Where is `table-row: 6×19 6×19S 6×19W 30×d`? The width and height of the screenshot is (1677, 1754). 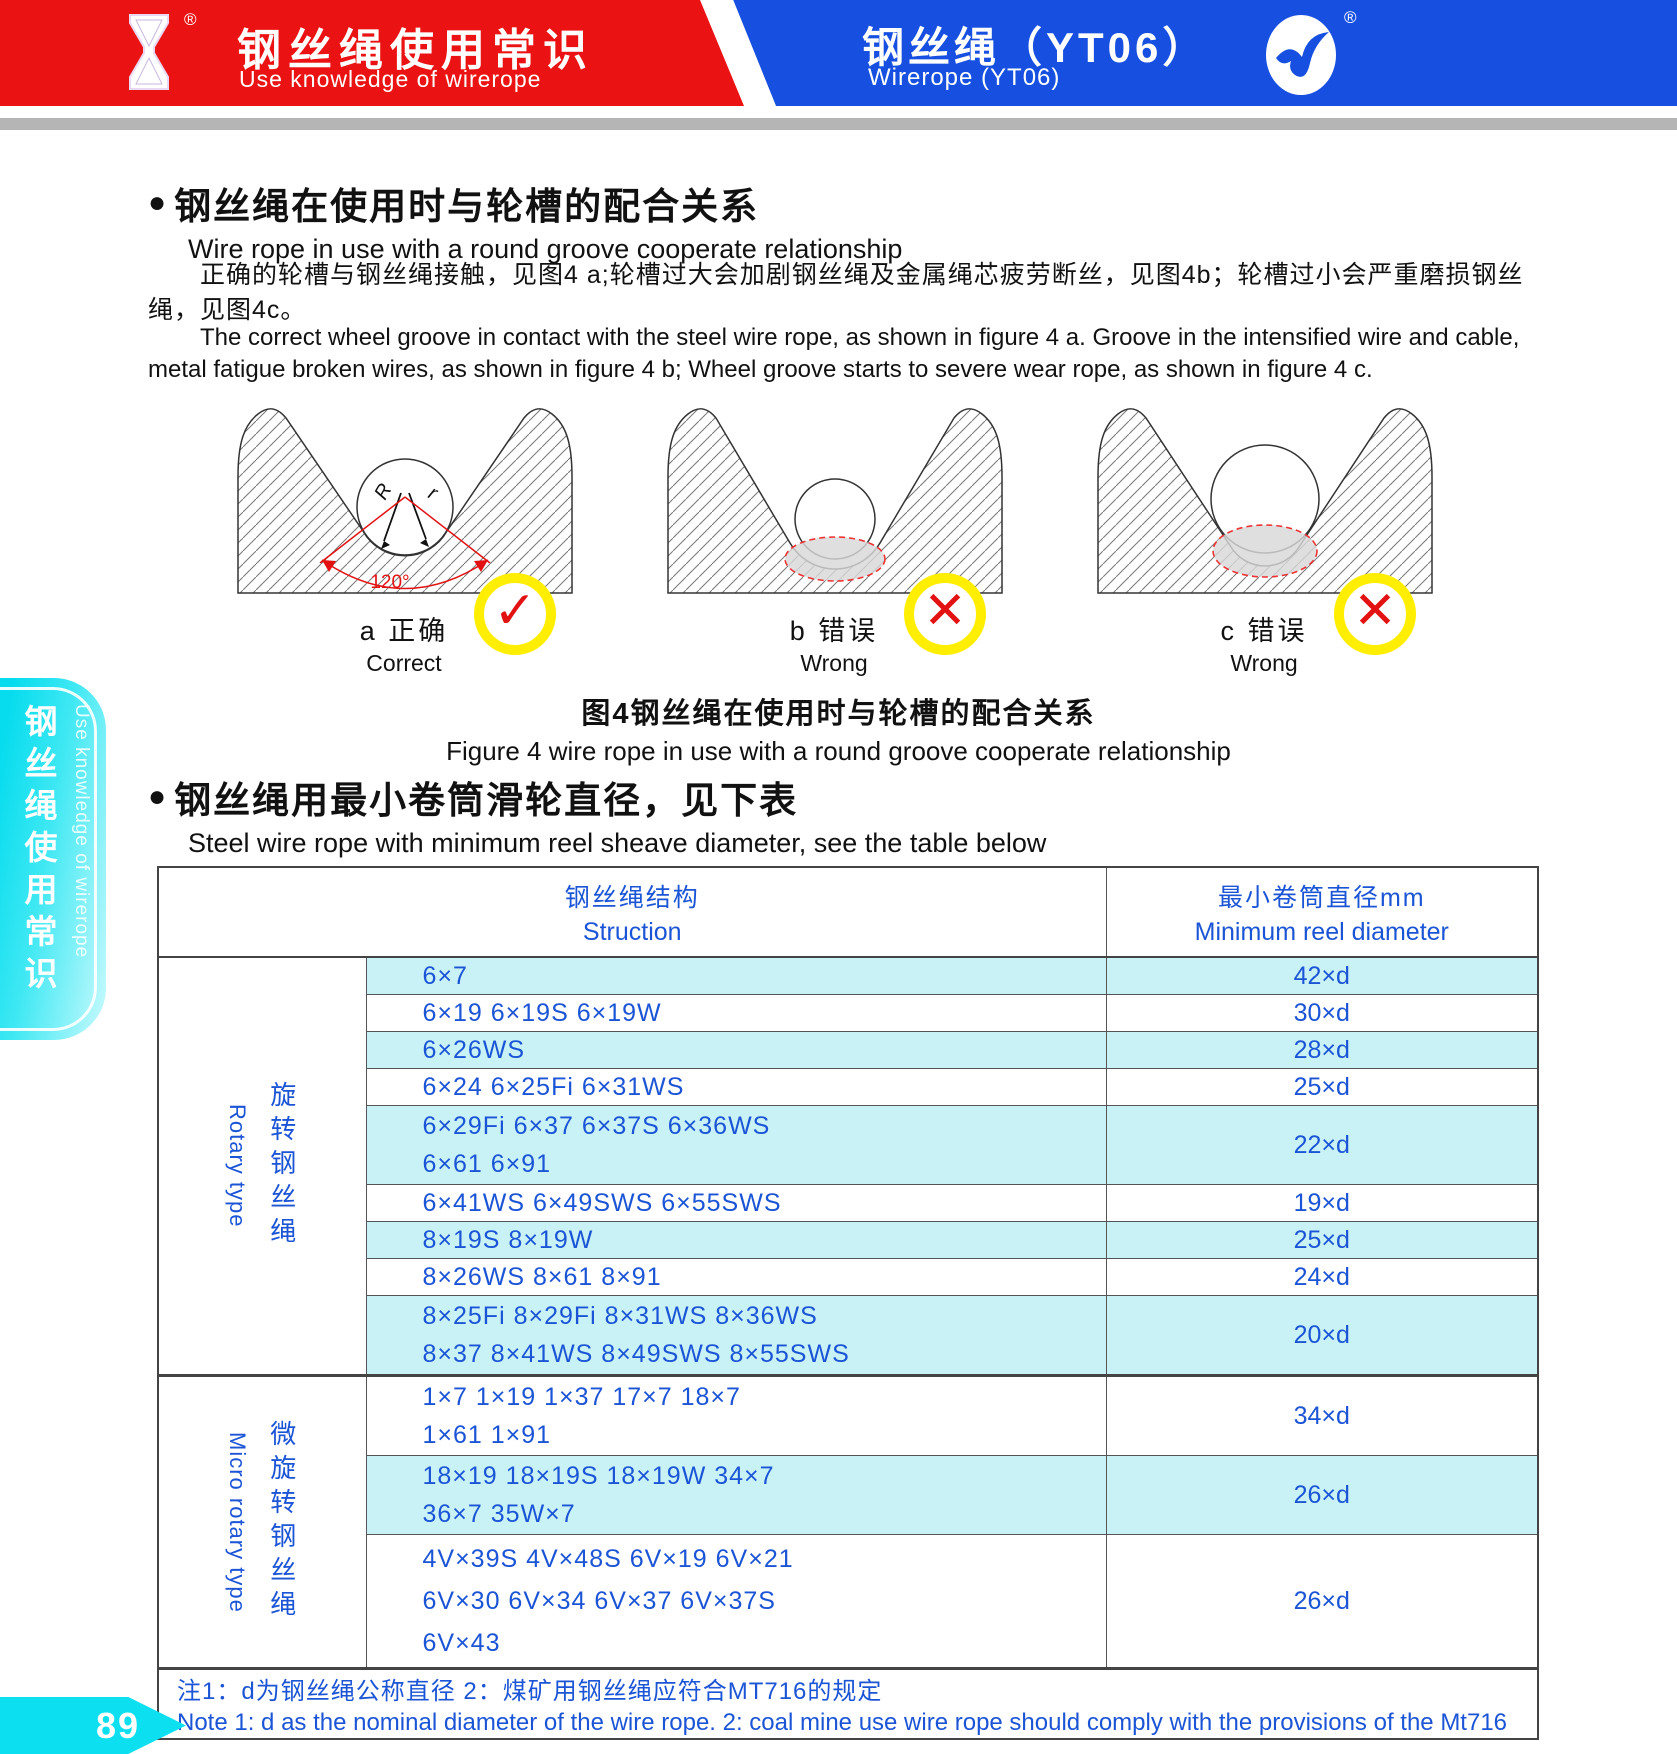 table-row: 6×19 6×19S 6×19W 30×d is located at coordinates (848, 1013).